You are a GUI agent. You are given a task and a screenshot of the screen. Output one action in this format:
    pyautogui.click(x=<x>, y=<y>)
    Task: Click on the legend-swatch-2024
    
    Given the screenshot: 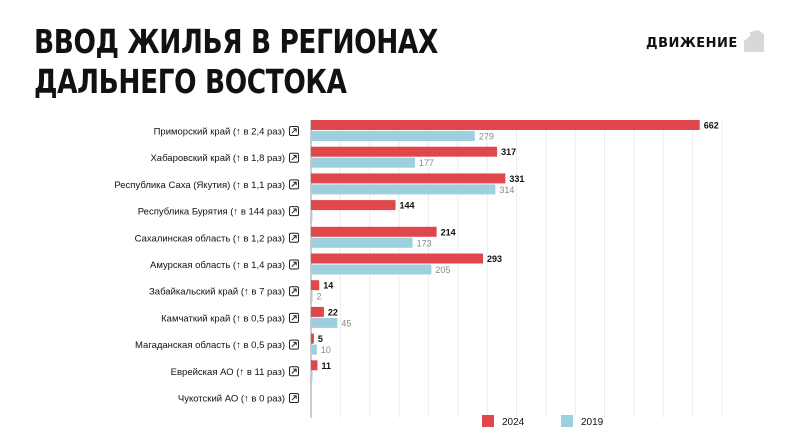 What is the action you would take?
    pyautogui.click(x=488, y=421)
    